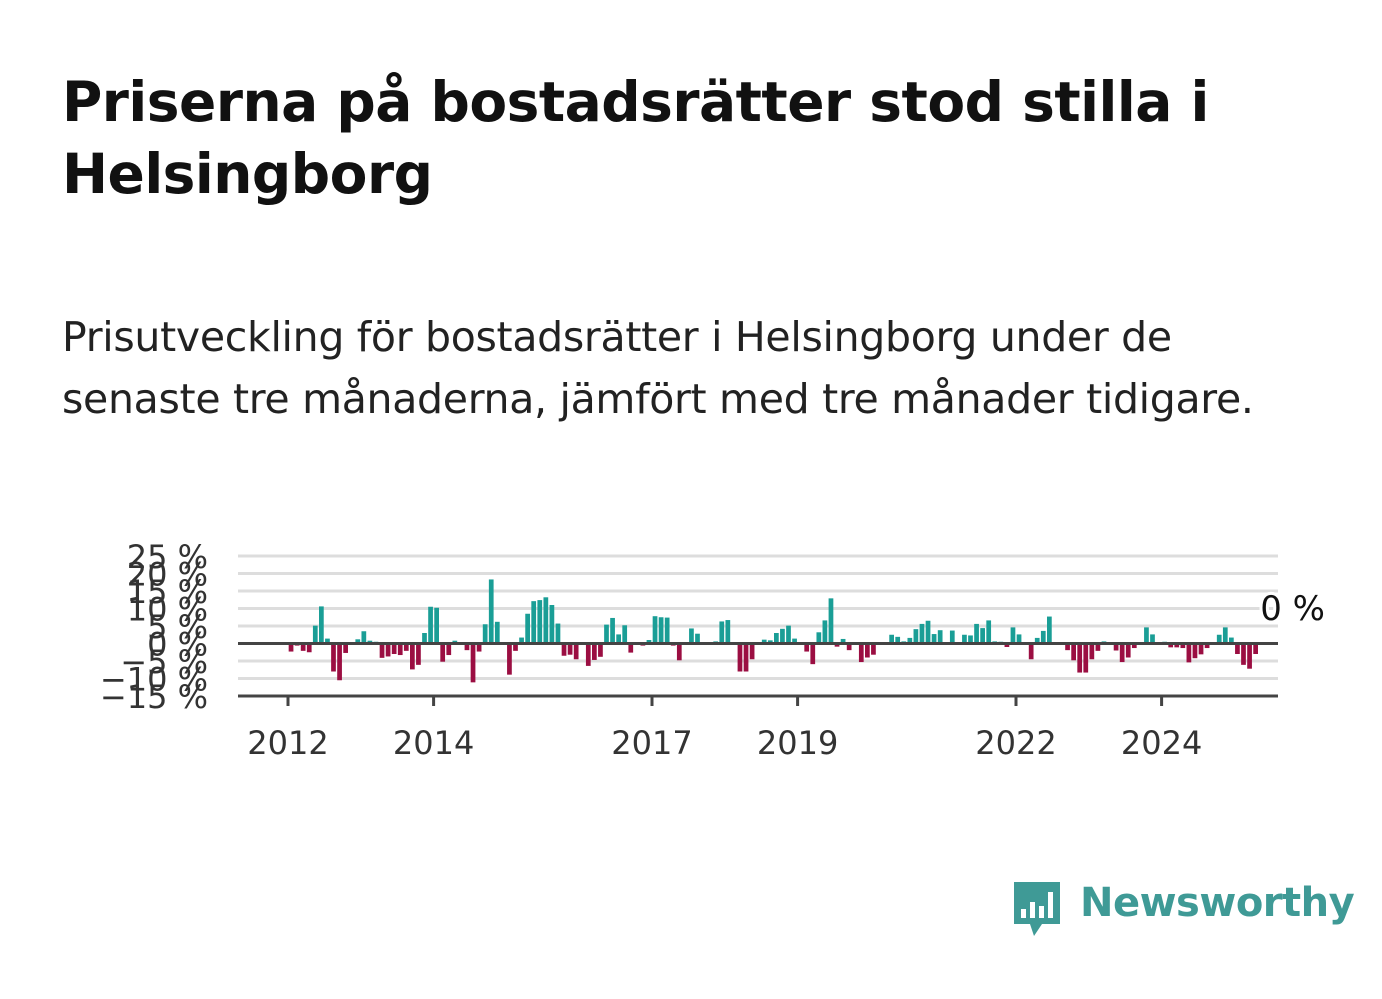  Describe the element at coordinates (758, 674) in the screenshot. I see `axes` at that location.